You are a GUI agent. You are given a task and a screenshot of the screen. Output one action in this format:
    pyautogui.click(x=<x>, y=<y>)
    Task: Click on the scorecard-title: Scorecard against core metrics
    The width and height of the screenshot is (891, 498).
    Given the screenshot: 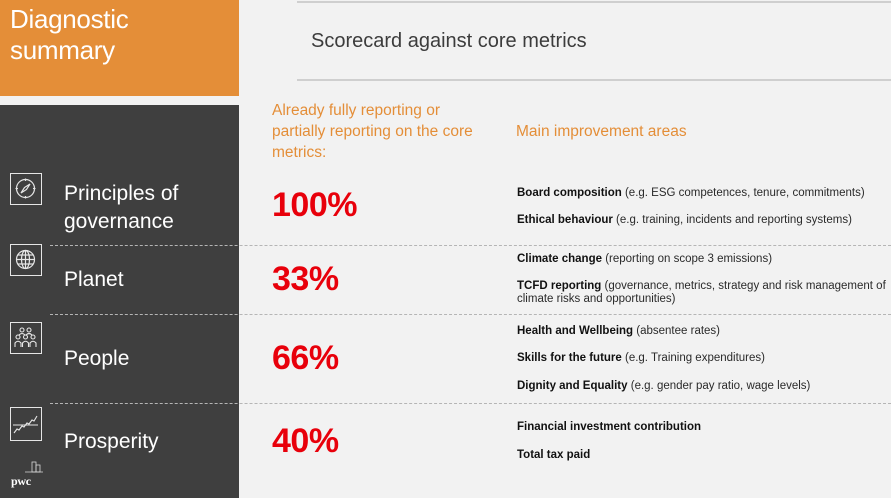 What is the action you would take?
    pyautogui.click(x=449, y=41)
    